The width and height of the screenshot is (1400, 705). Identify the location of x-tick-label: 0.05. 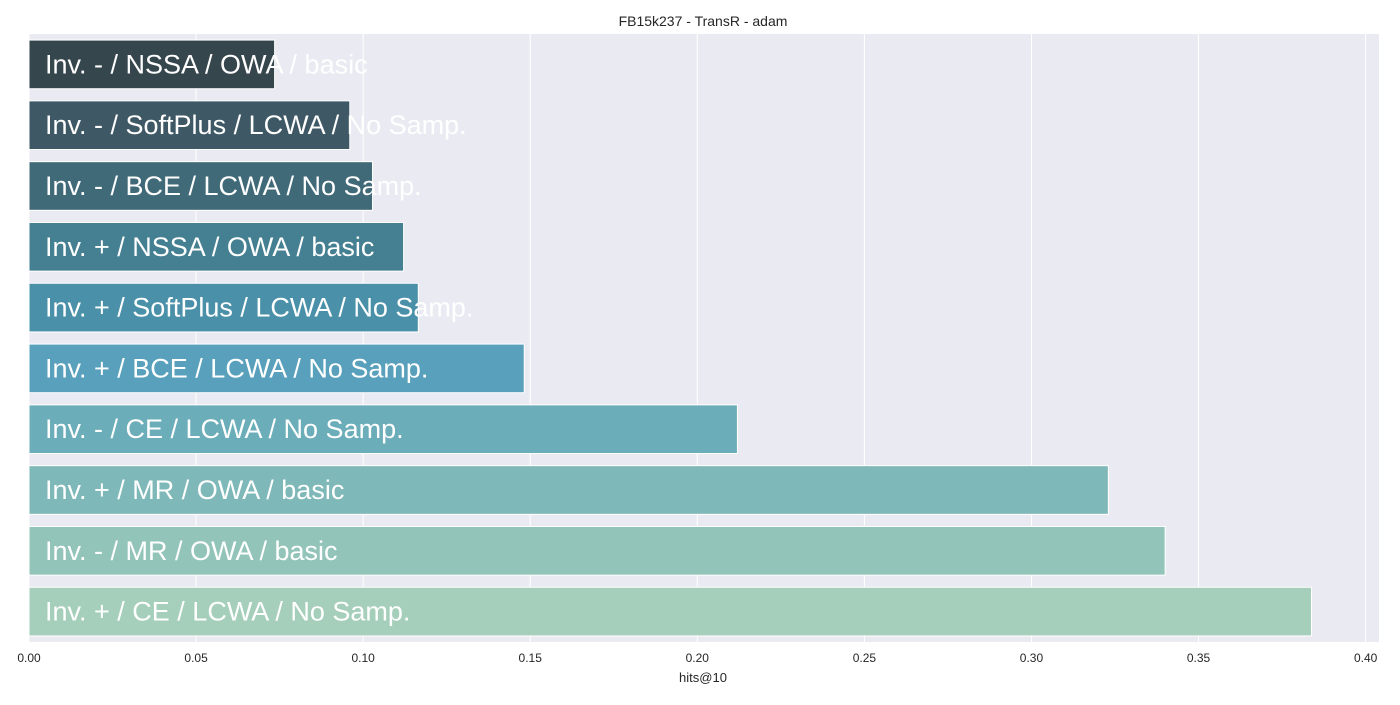
(196, 658).